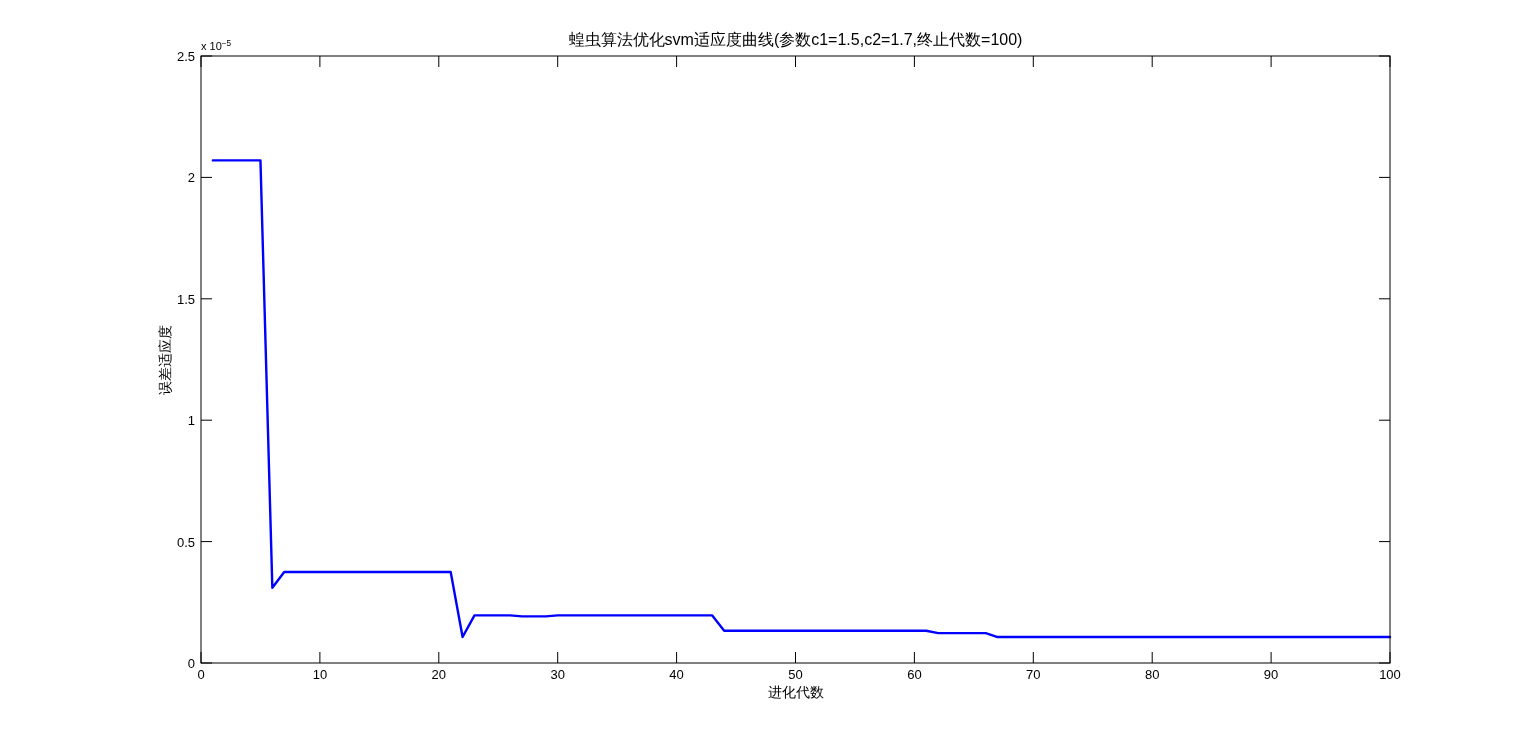 The width and height of the screenshot is (1537, 746). I want to click on x-tick: 10, so click(320, 674).